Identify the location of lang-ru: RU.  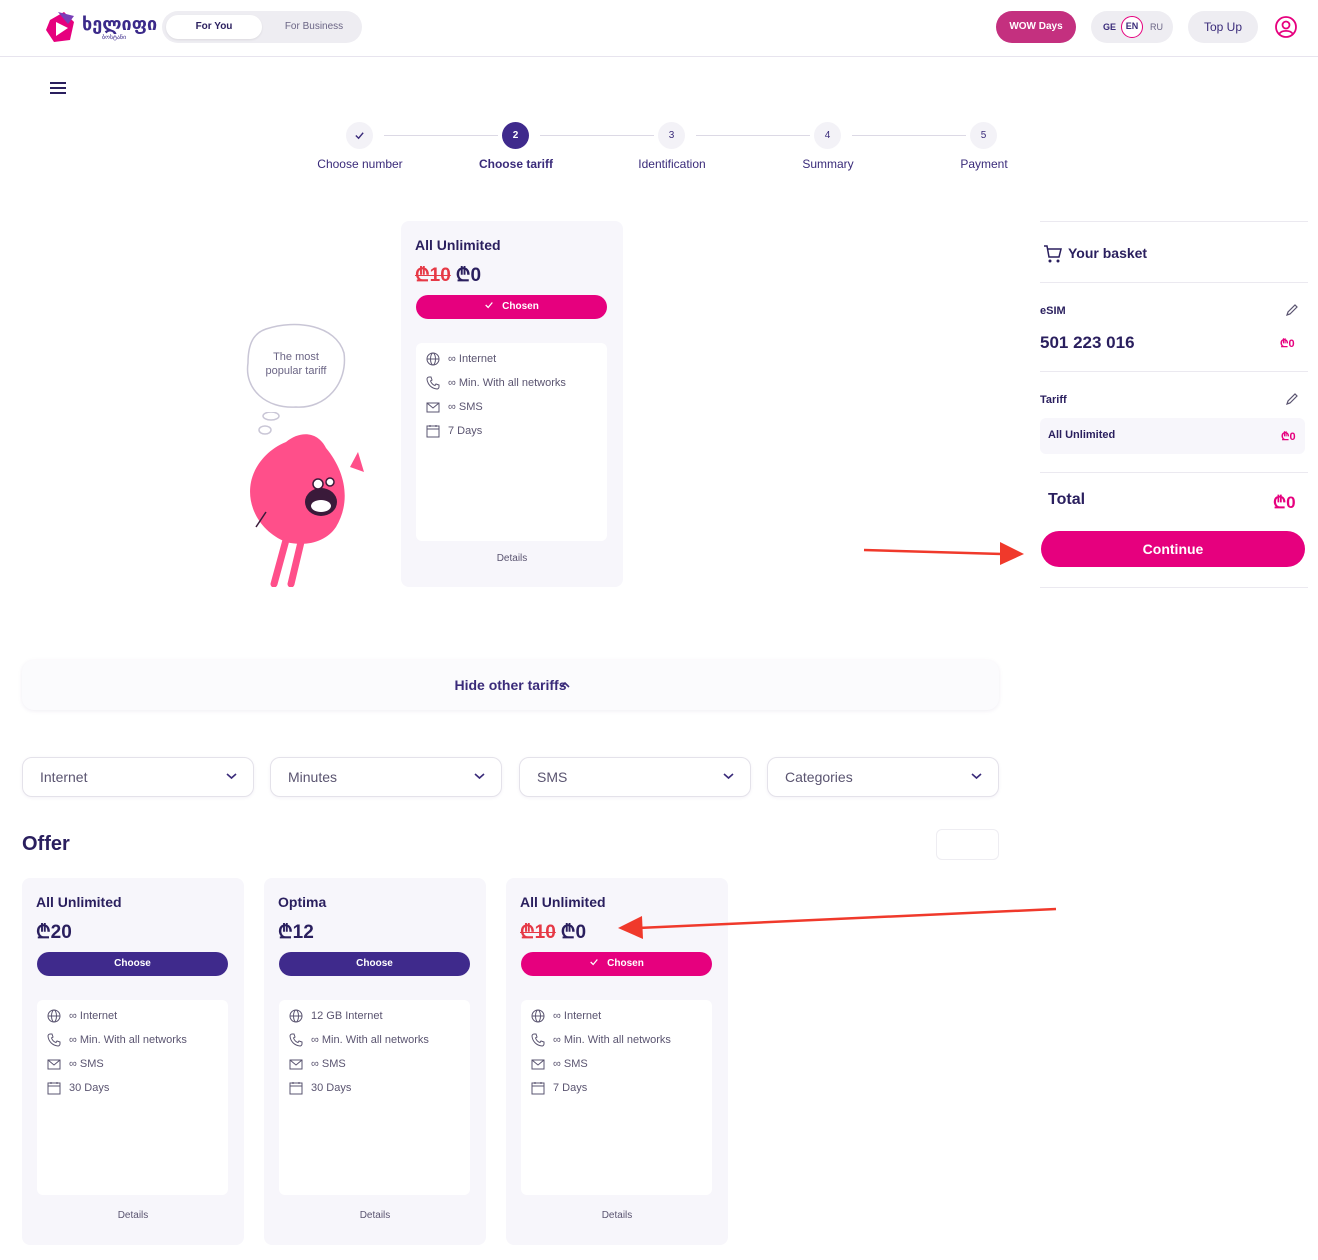
(1156, 27).